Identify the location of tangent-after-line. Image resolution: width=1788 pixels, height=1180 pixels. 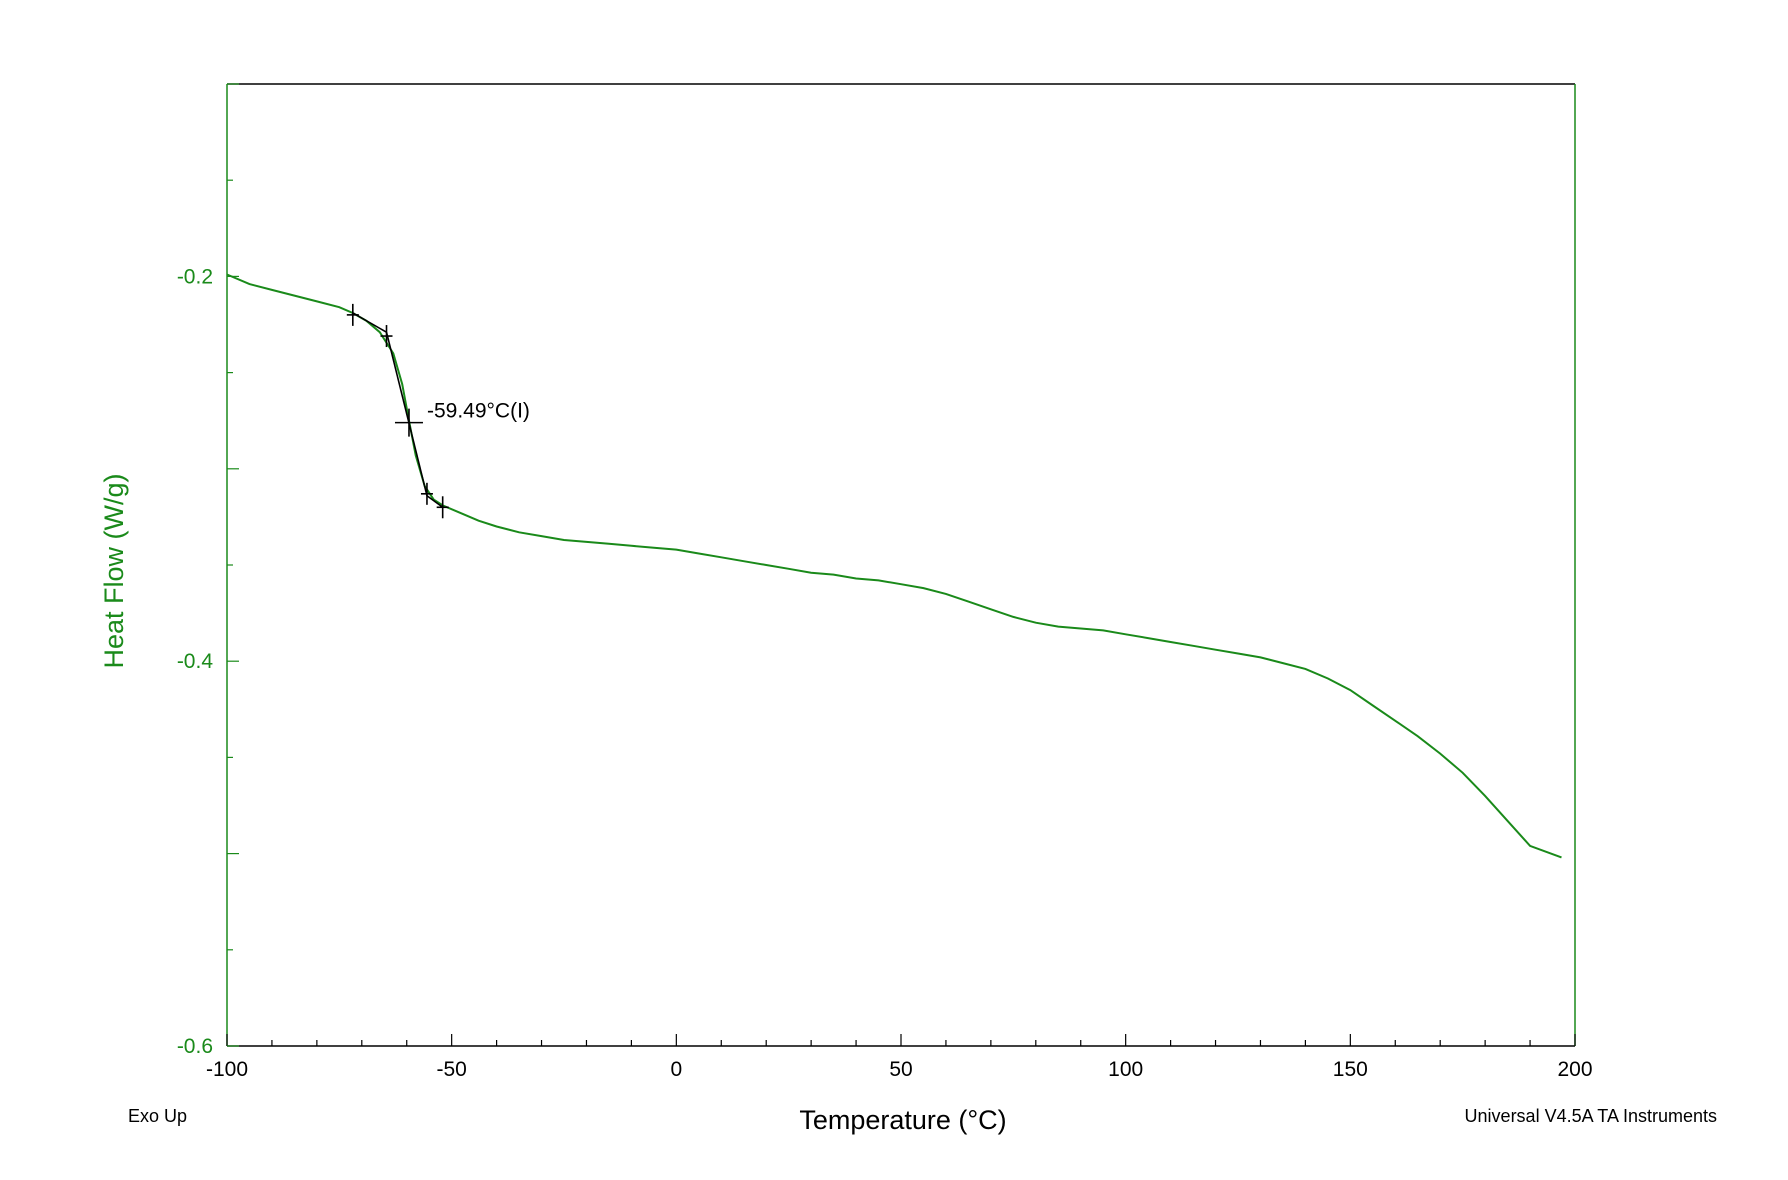
(435, 501).